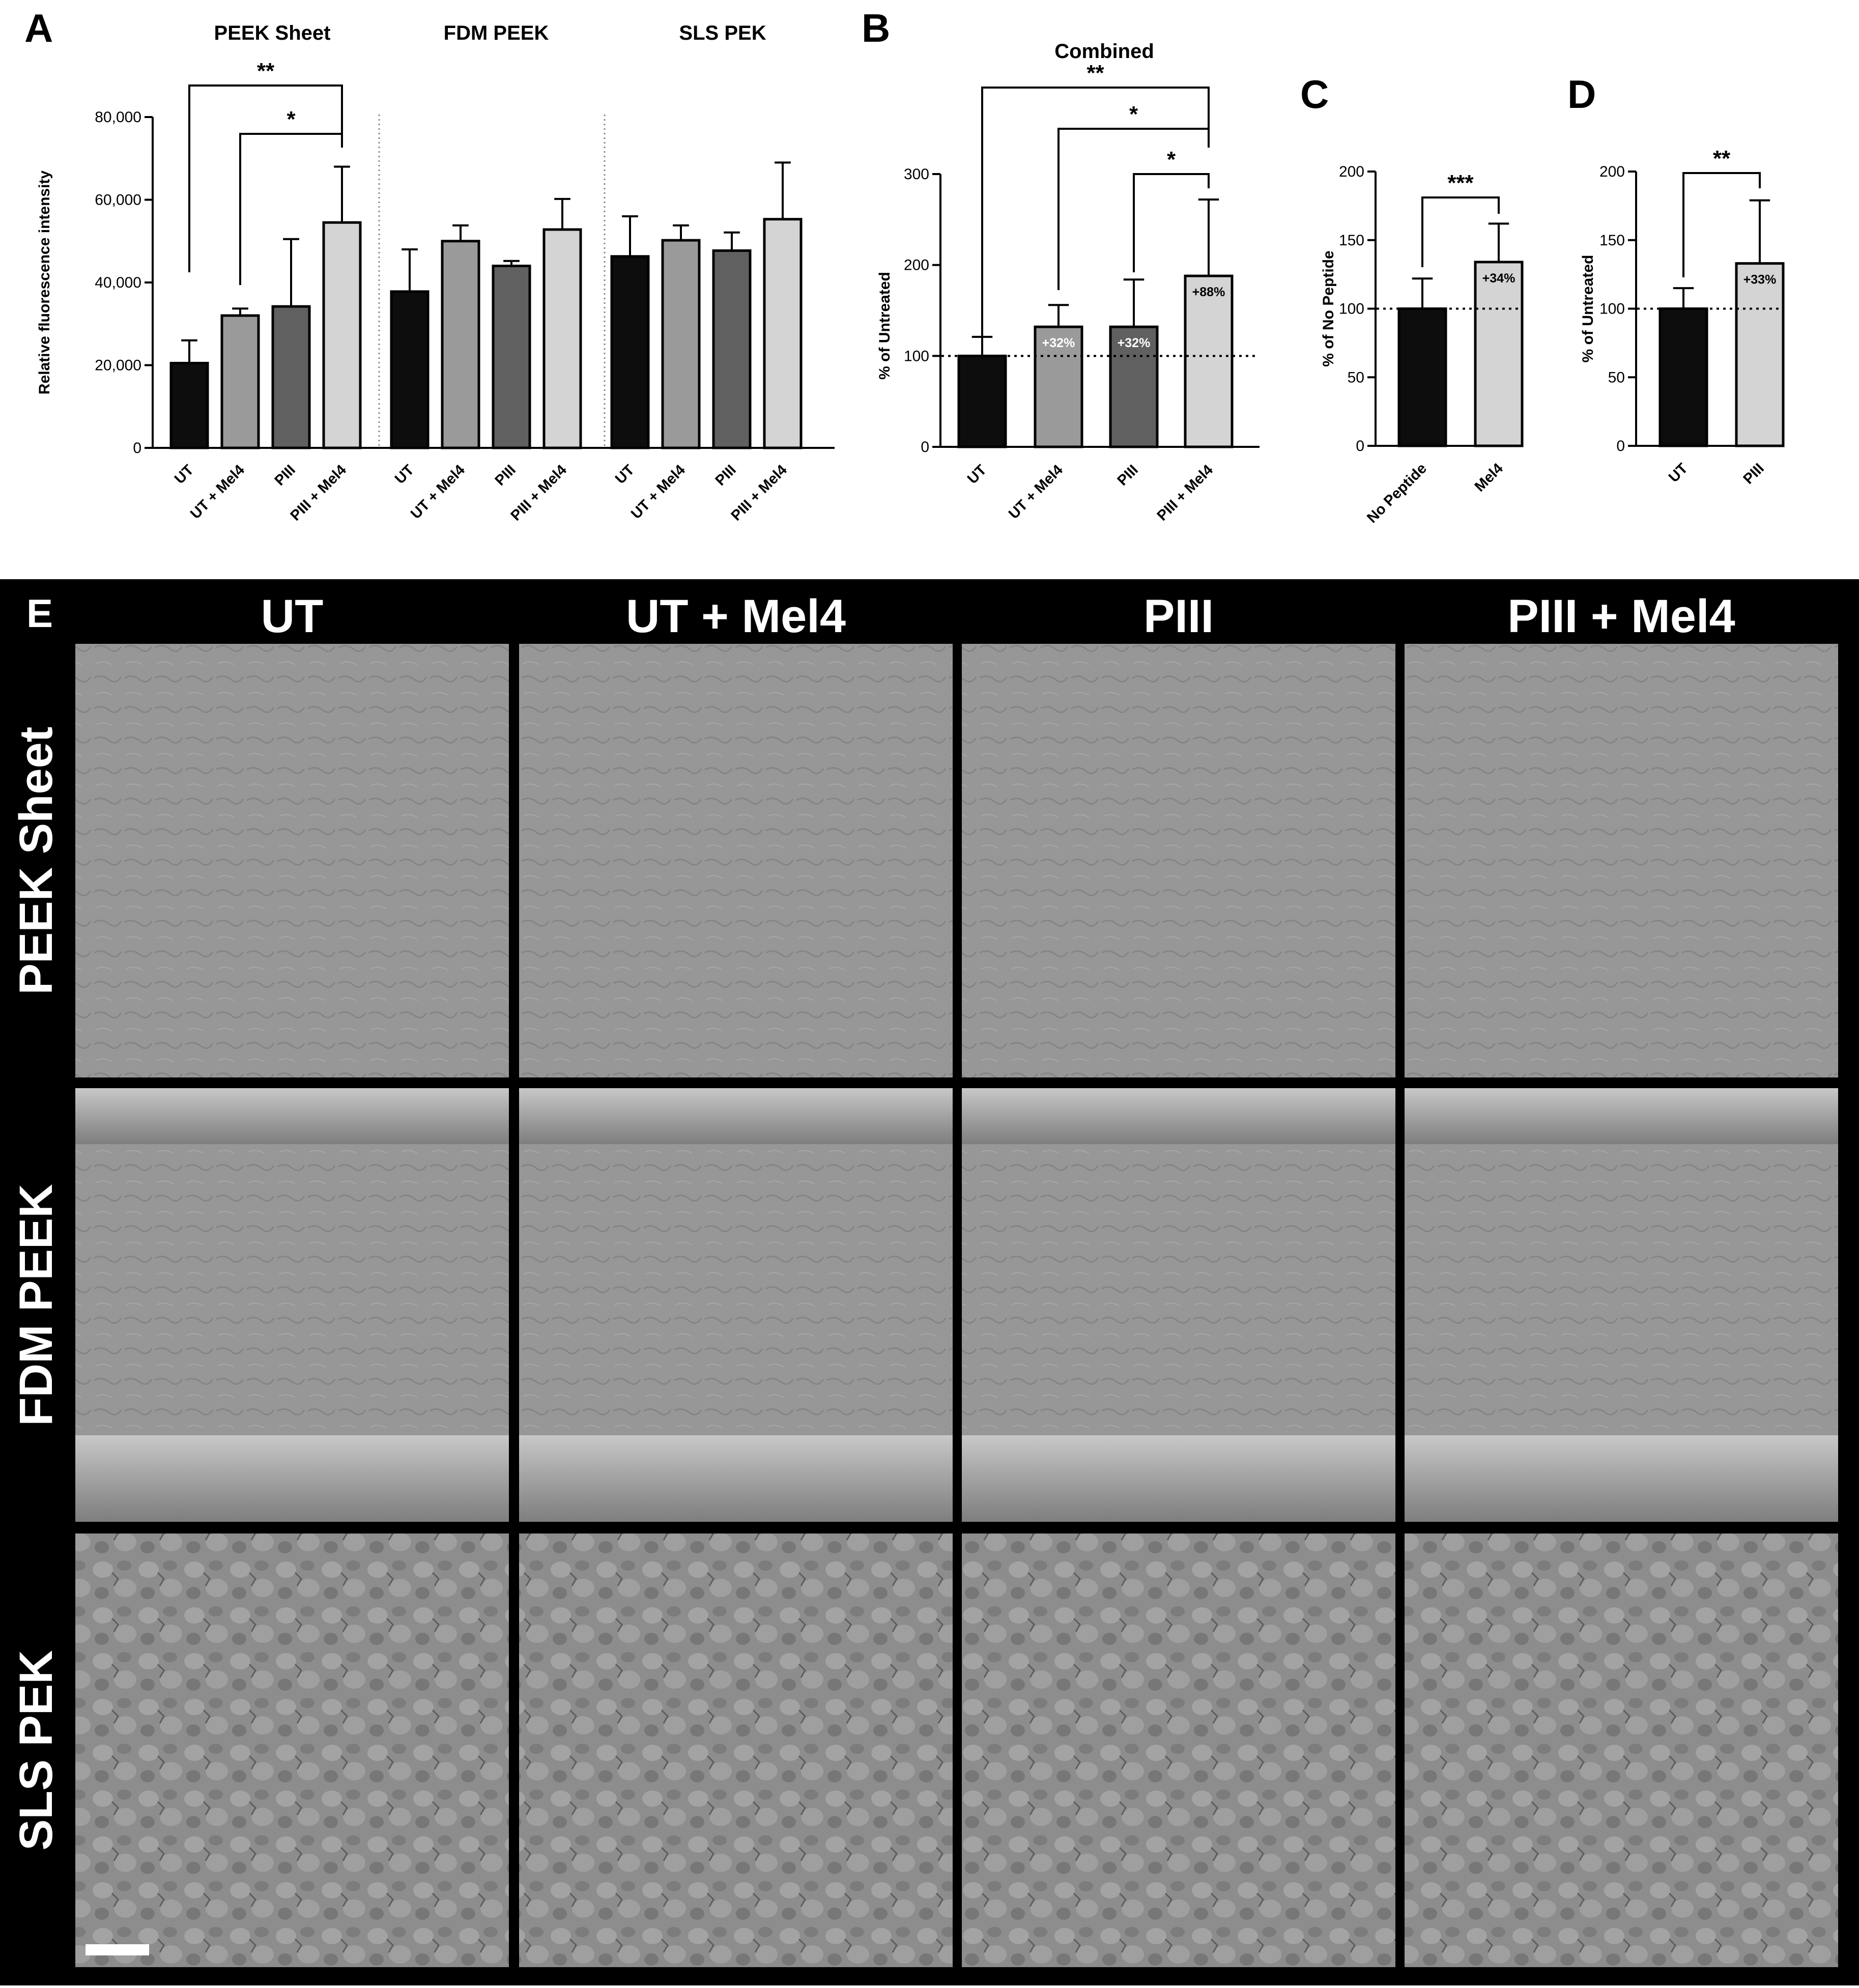 This screenshot has width=1859, height=1988. What do you see at coordinates (1104, 51) in the screenshot?
I see `chart-title: Combined` at bounding box center [1104, 51].